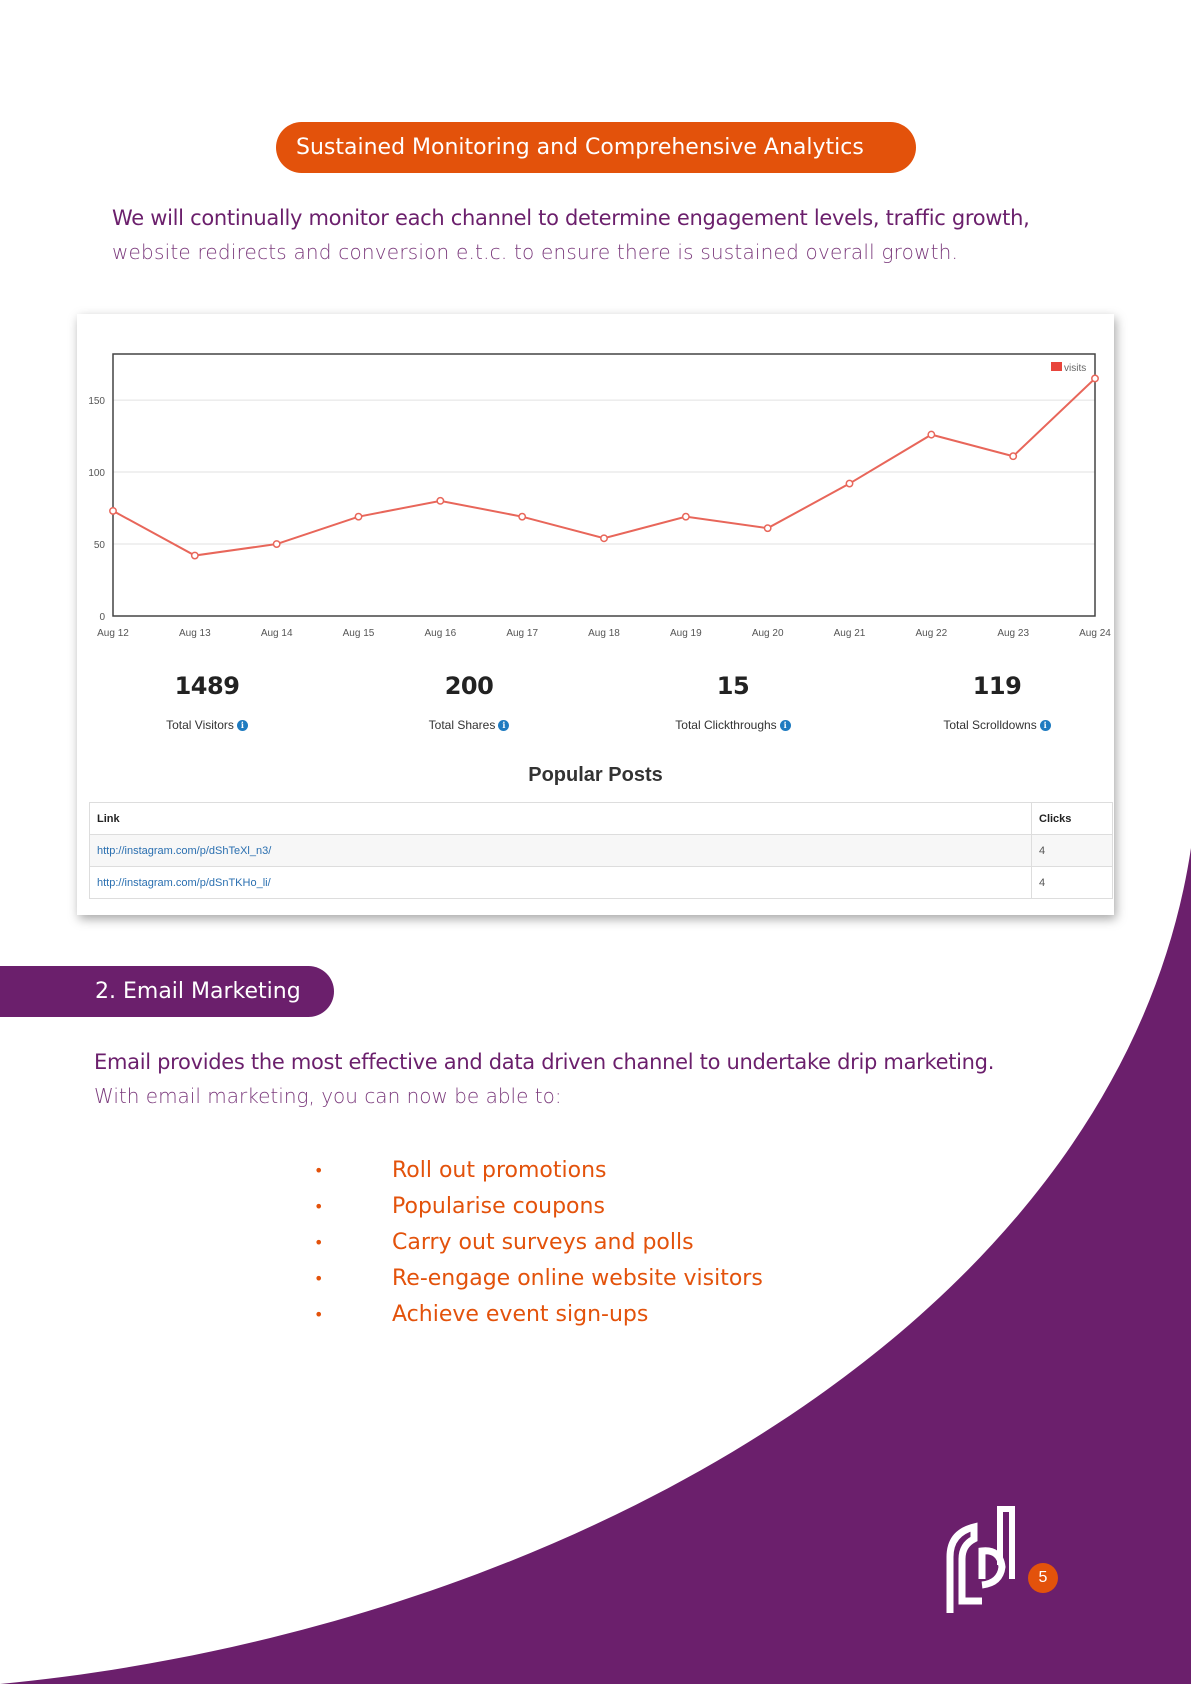 The image size is (1191, 1684). I want to click on x-tick-label: Aug 24, so click(1095, 633).